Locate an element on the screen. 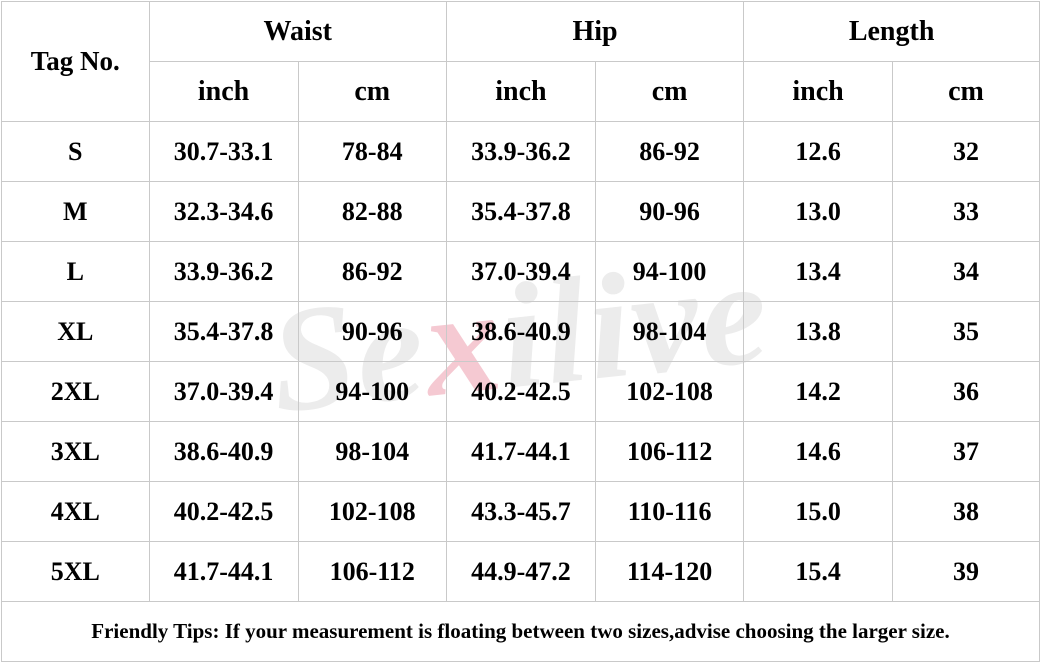 This screenshot has height=663, width=1040. waist-inch-value: 37.0-39.4 is located at coordinates (223, 391).